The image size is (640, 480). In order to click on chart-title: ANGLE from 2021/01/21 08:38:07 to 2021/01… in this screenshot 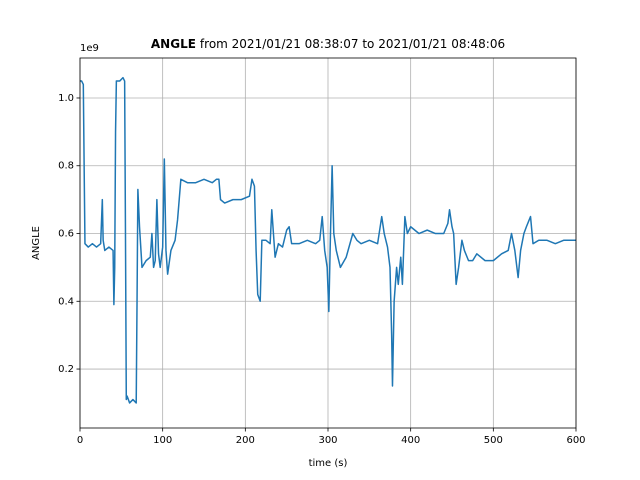, I will do `click(328, 44)`.